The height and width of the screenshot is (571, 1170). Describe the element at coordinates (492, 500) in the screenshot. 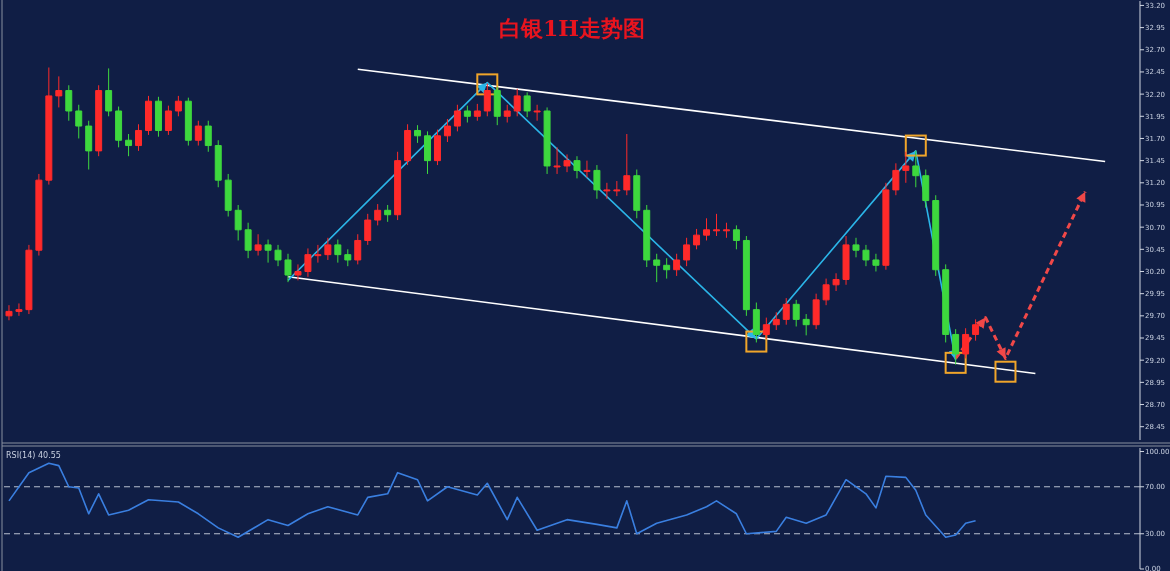

I see `line-series` at that location.